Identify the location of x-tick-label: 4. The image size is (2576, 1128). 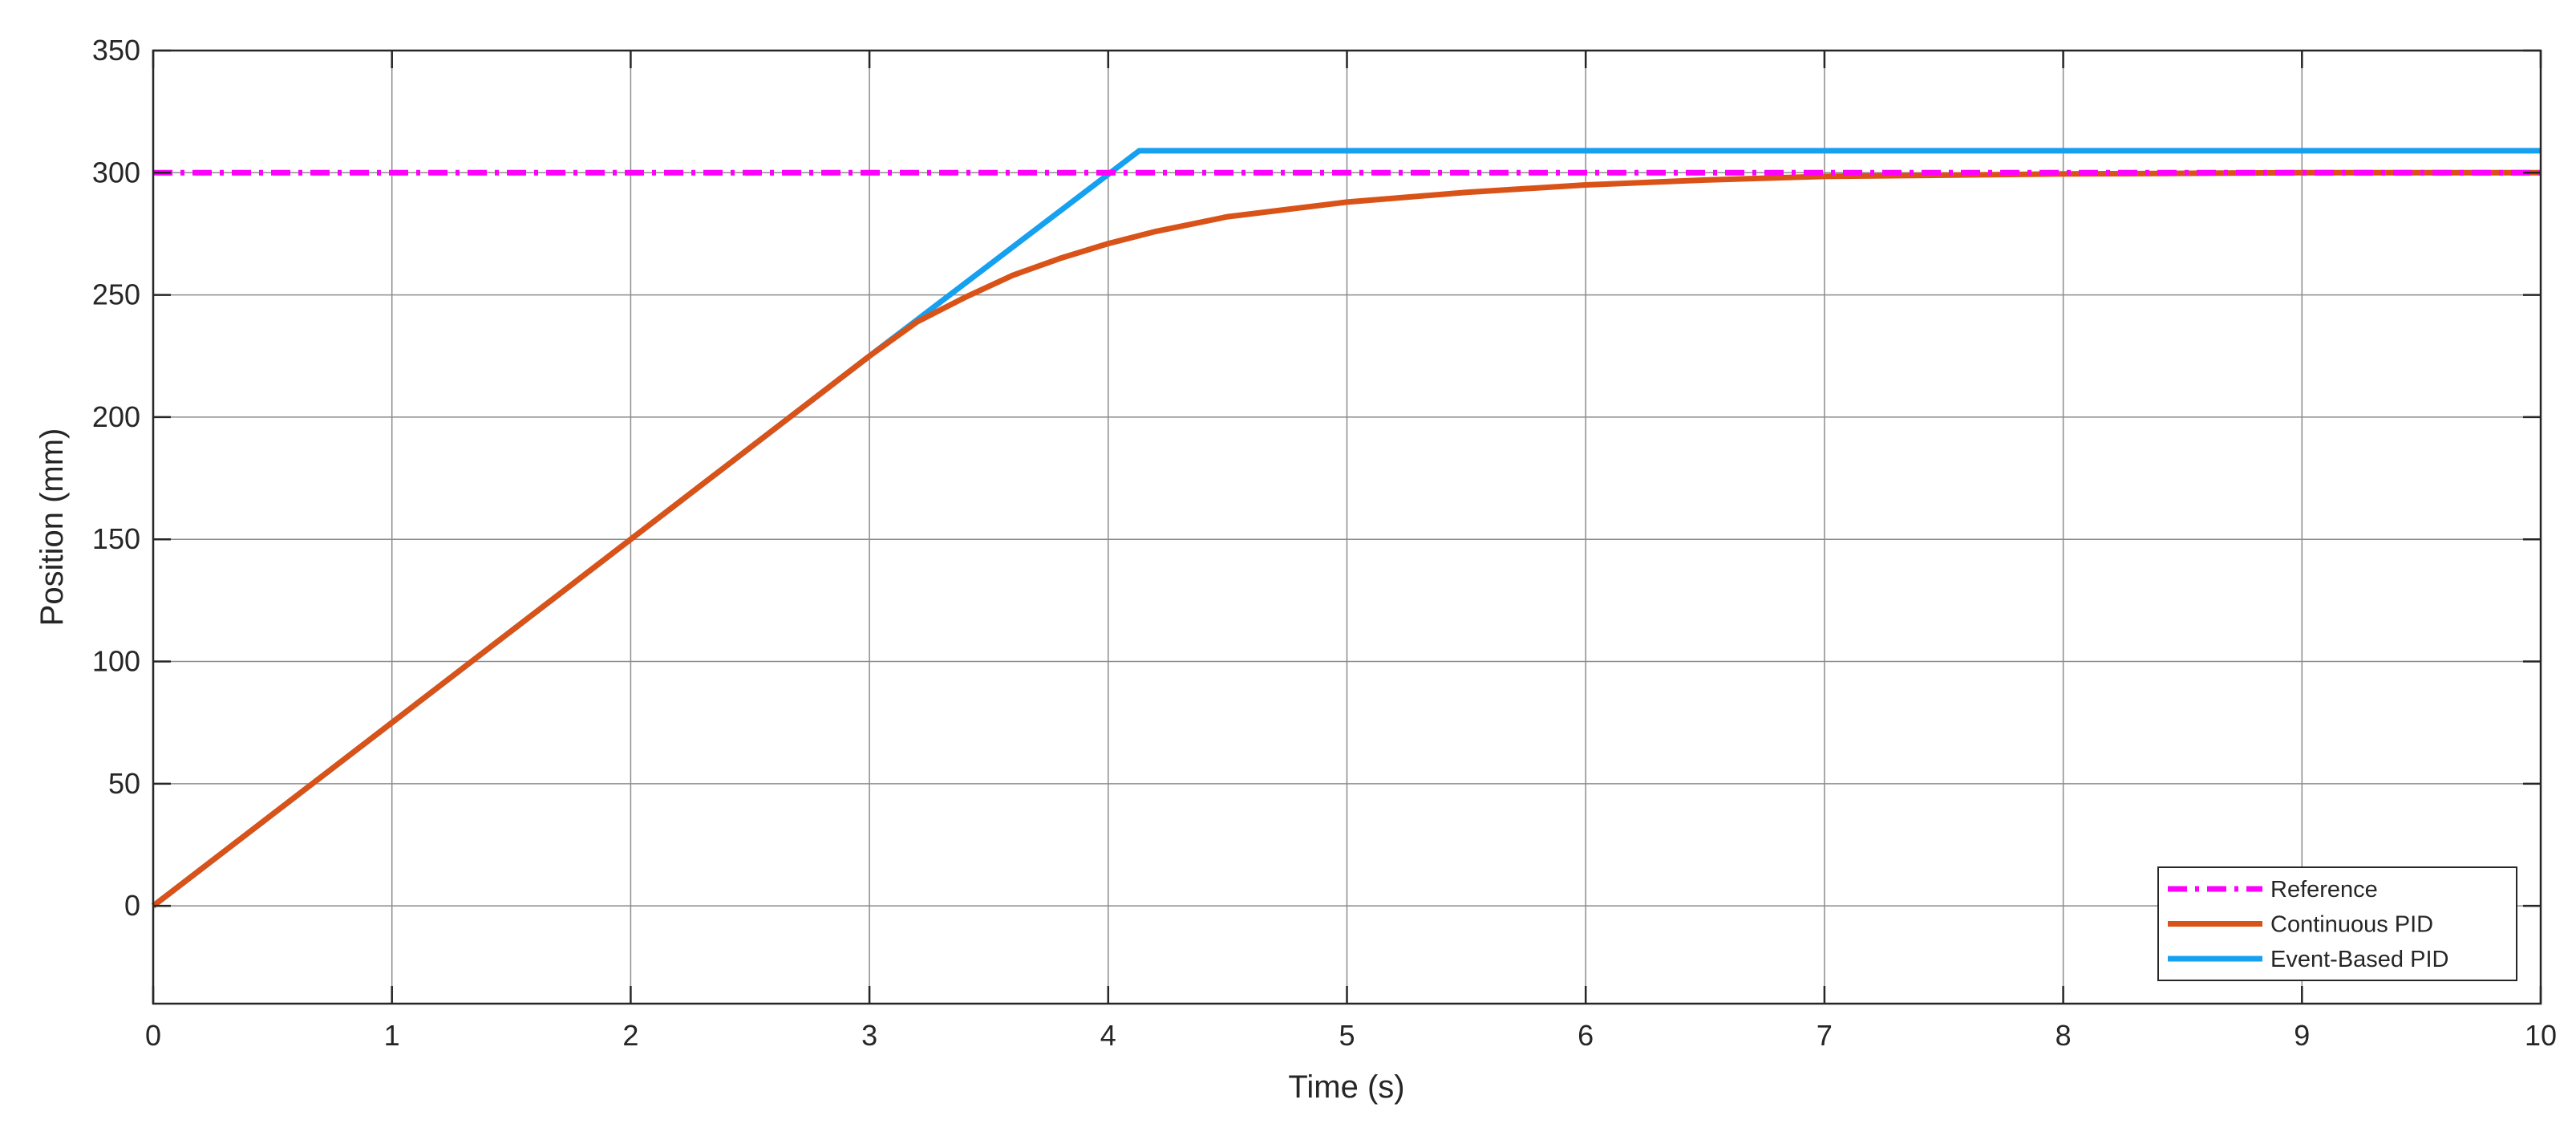
(1108, 1035).